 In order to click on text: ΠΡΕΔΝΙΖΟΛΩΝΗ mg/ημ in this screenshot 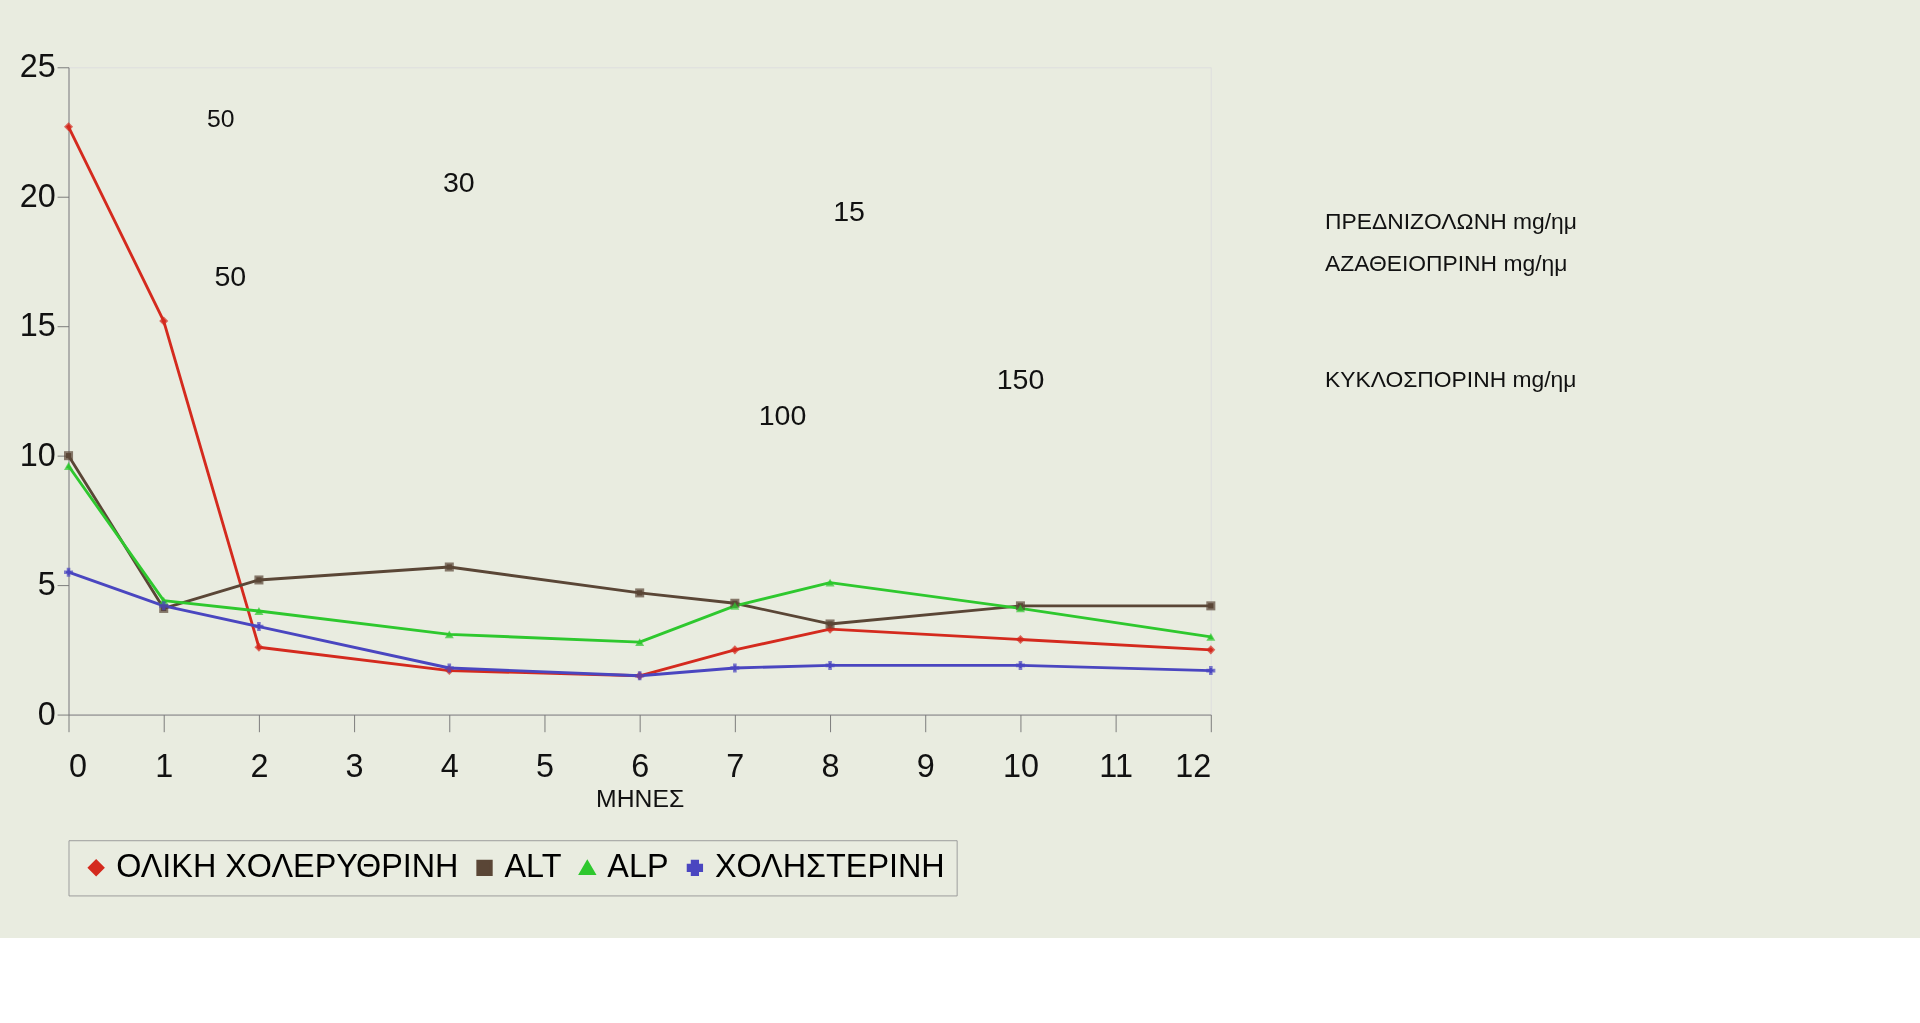, I will do `click(1451, 221)`.